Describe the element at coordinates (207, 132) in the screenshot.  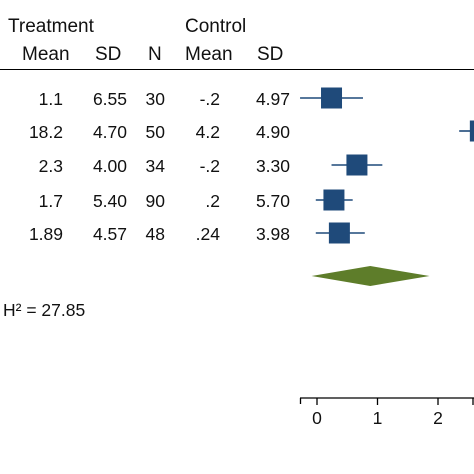
I see `control-mean-cell: 4.2` at that location.